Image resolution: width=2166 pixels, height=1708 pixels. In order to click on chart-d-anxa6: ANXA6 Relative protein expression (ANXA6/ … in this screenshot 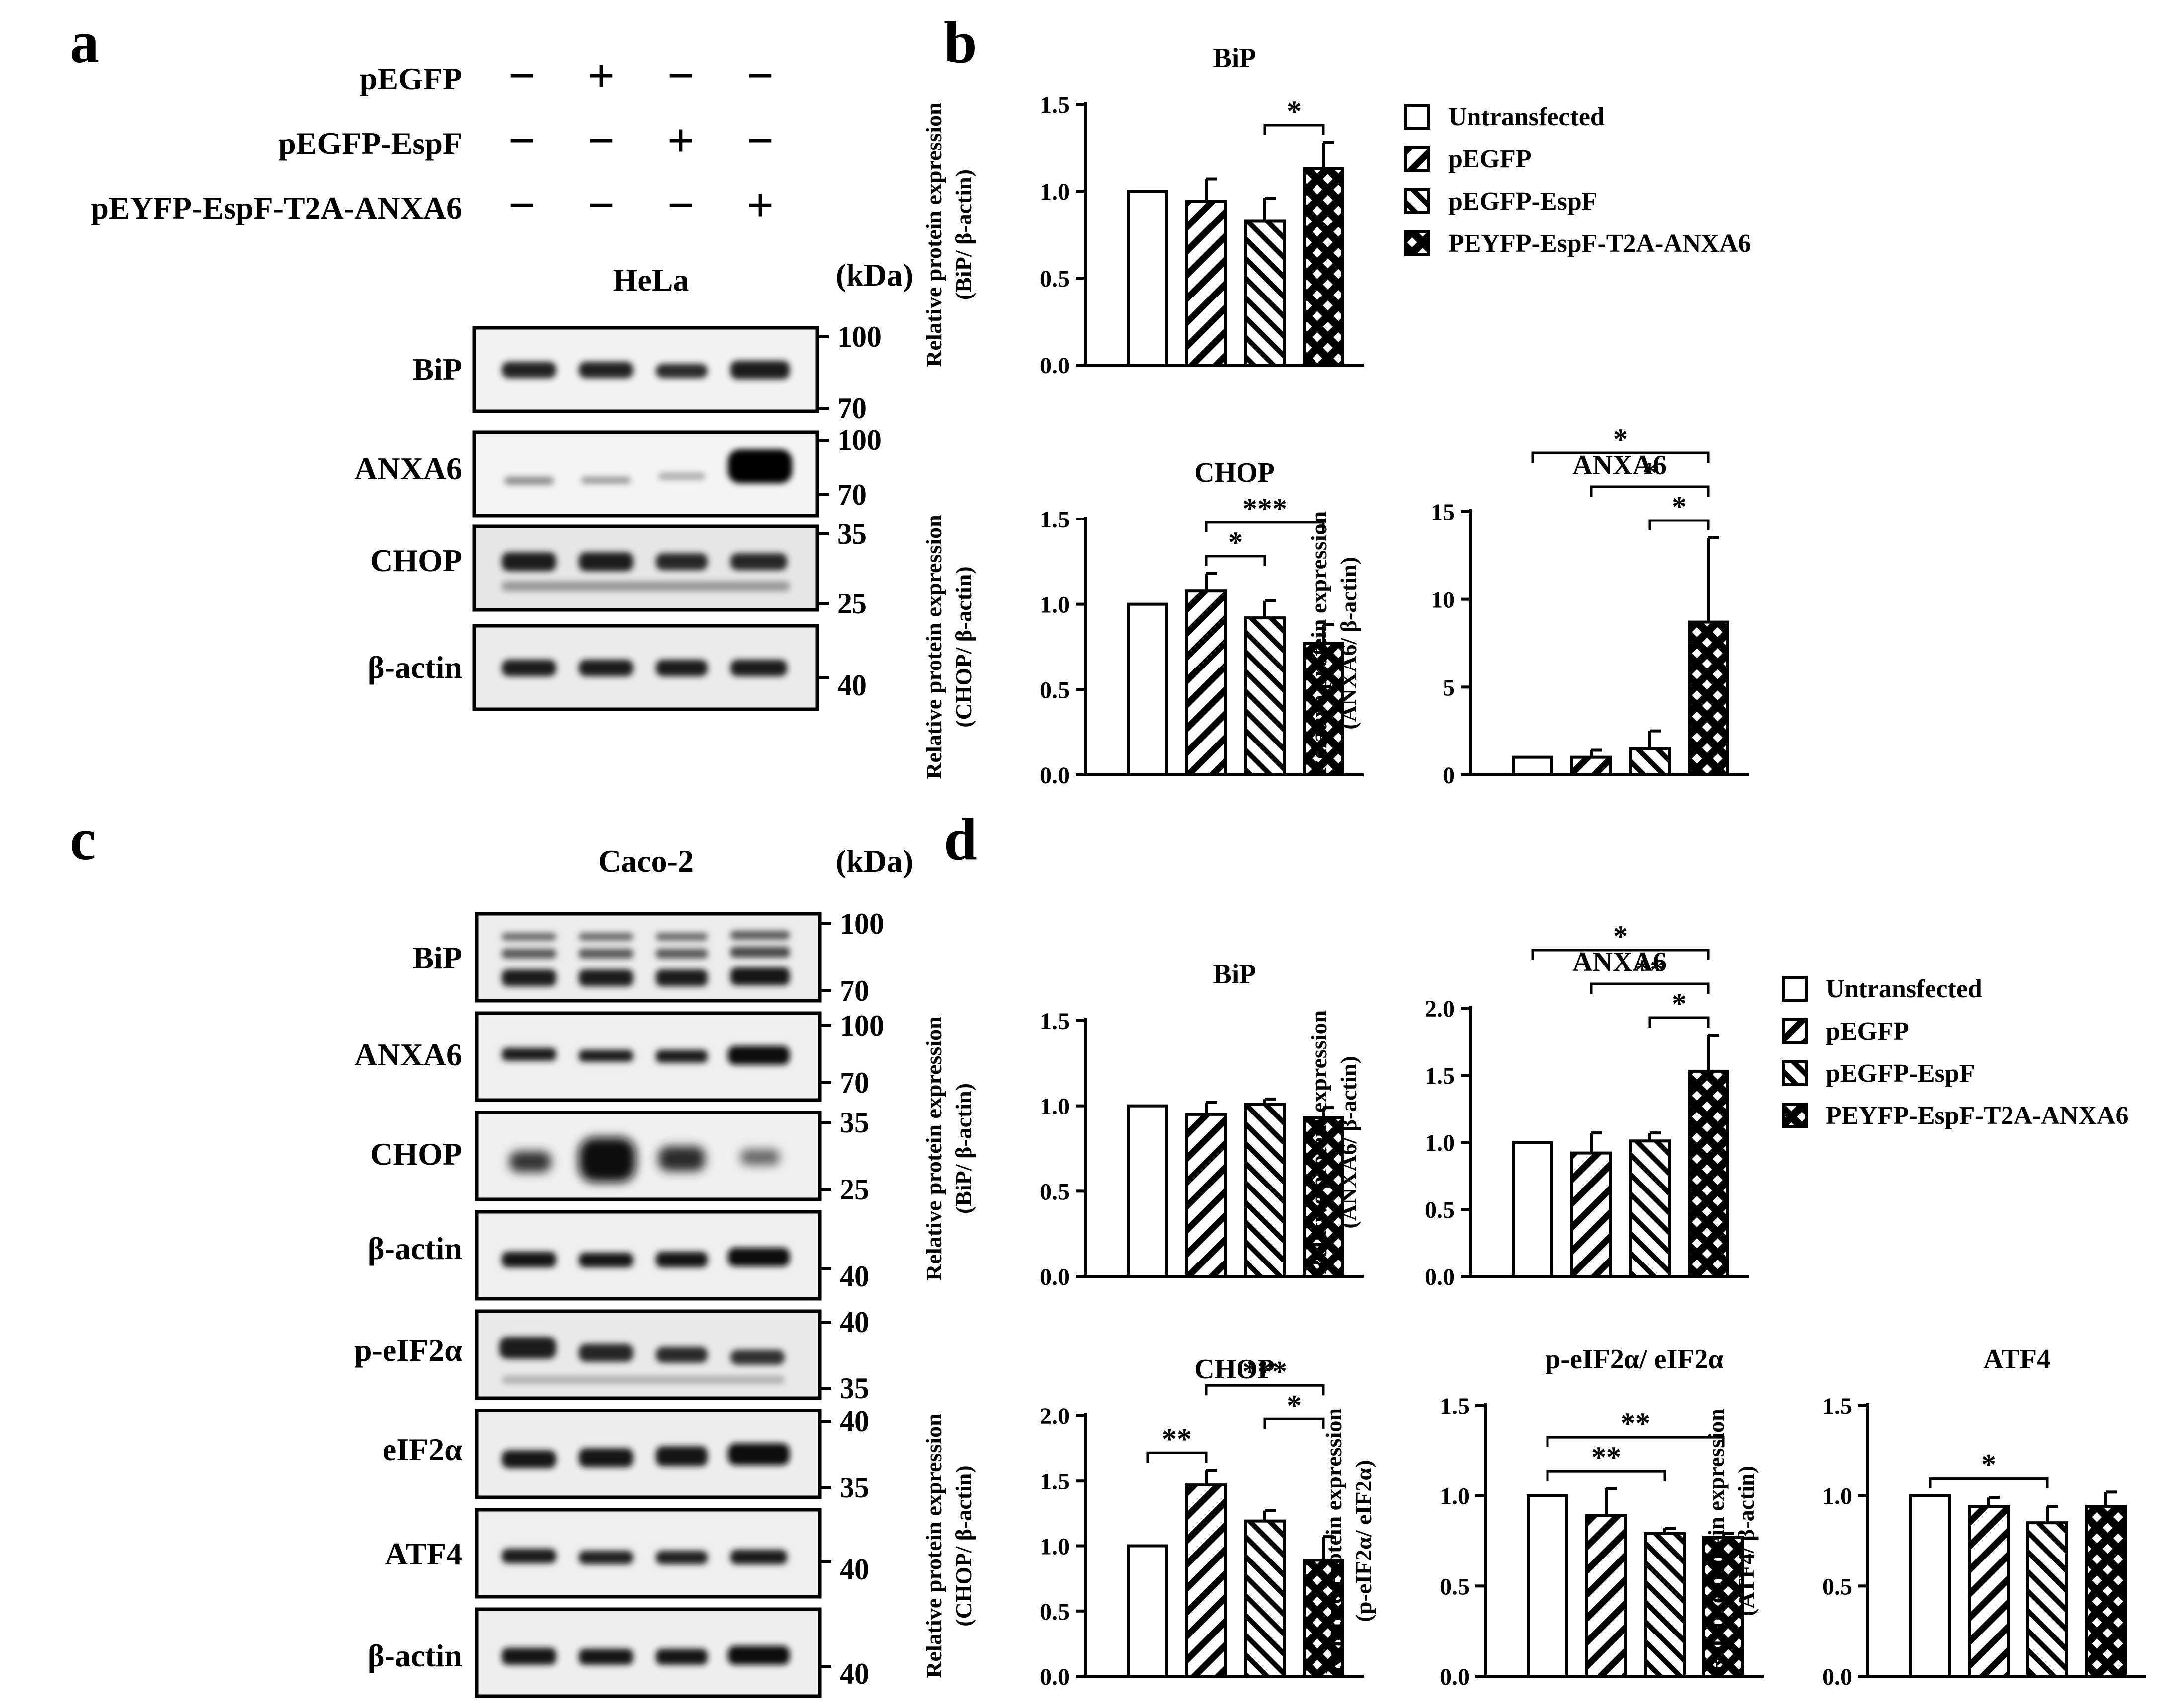, I will do `click(1527, 1105)`.